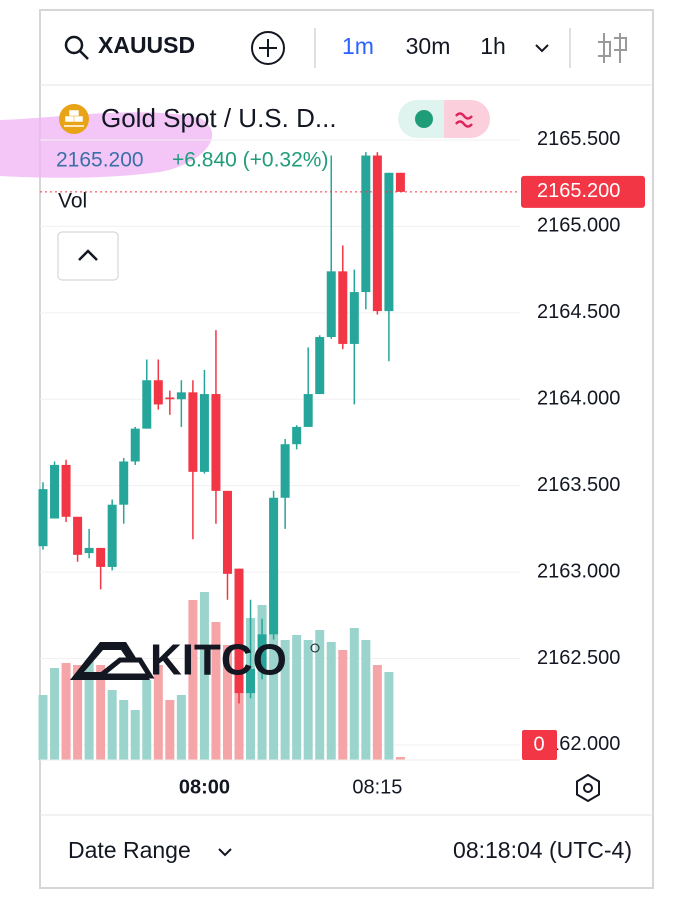  I want to click on y-tick-label: 2165.000, so click(578, 226).